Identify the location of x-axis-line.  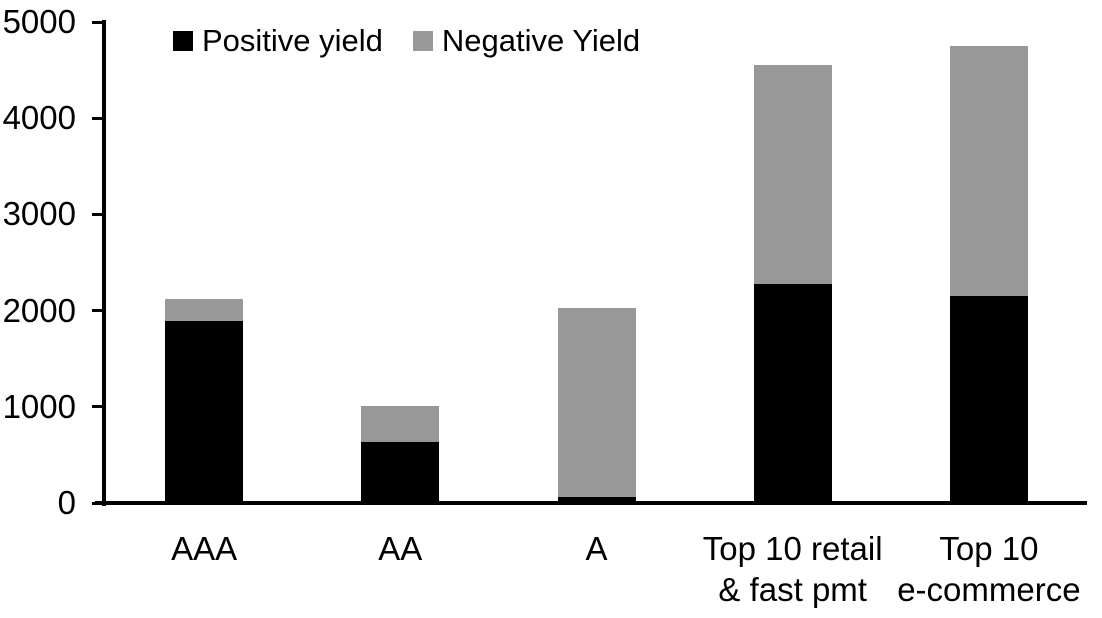
(591, 503).